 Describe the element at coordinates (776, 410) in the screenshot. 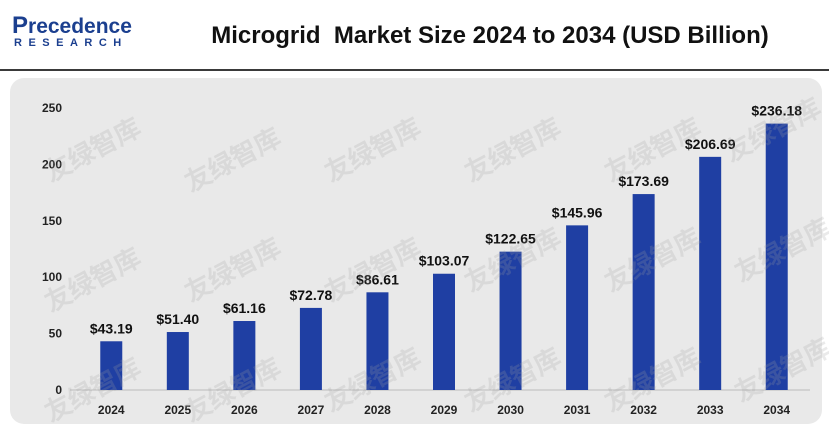

I see `x-tick-label: 2034` at that location.